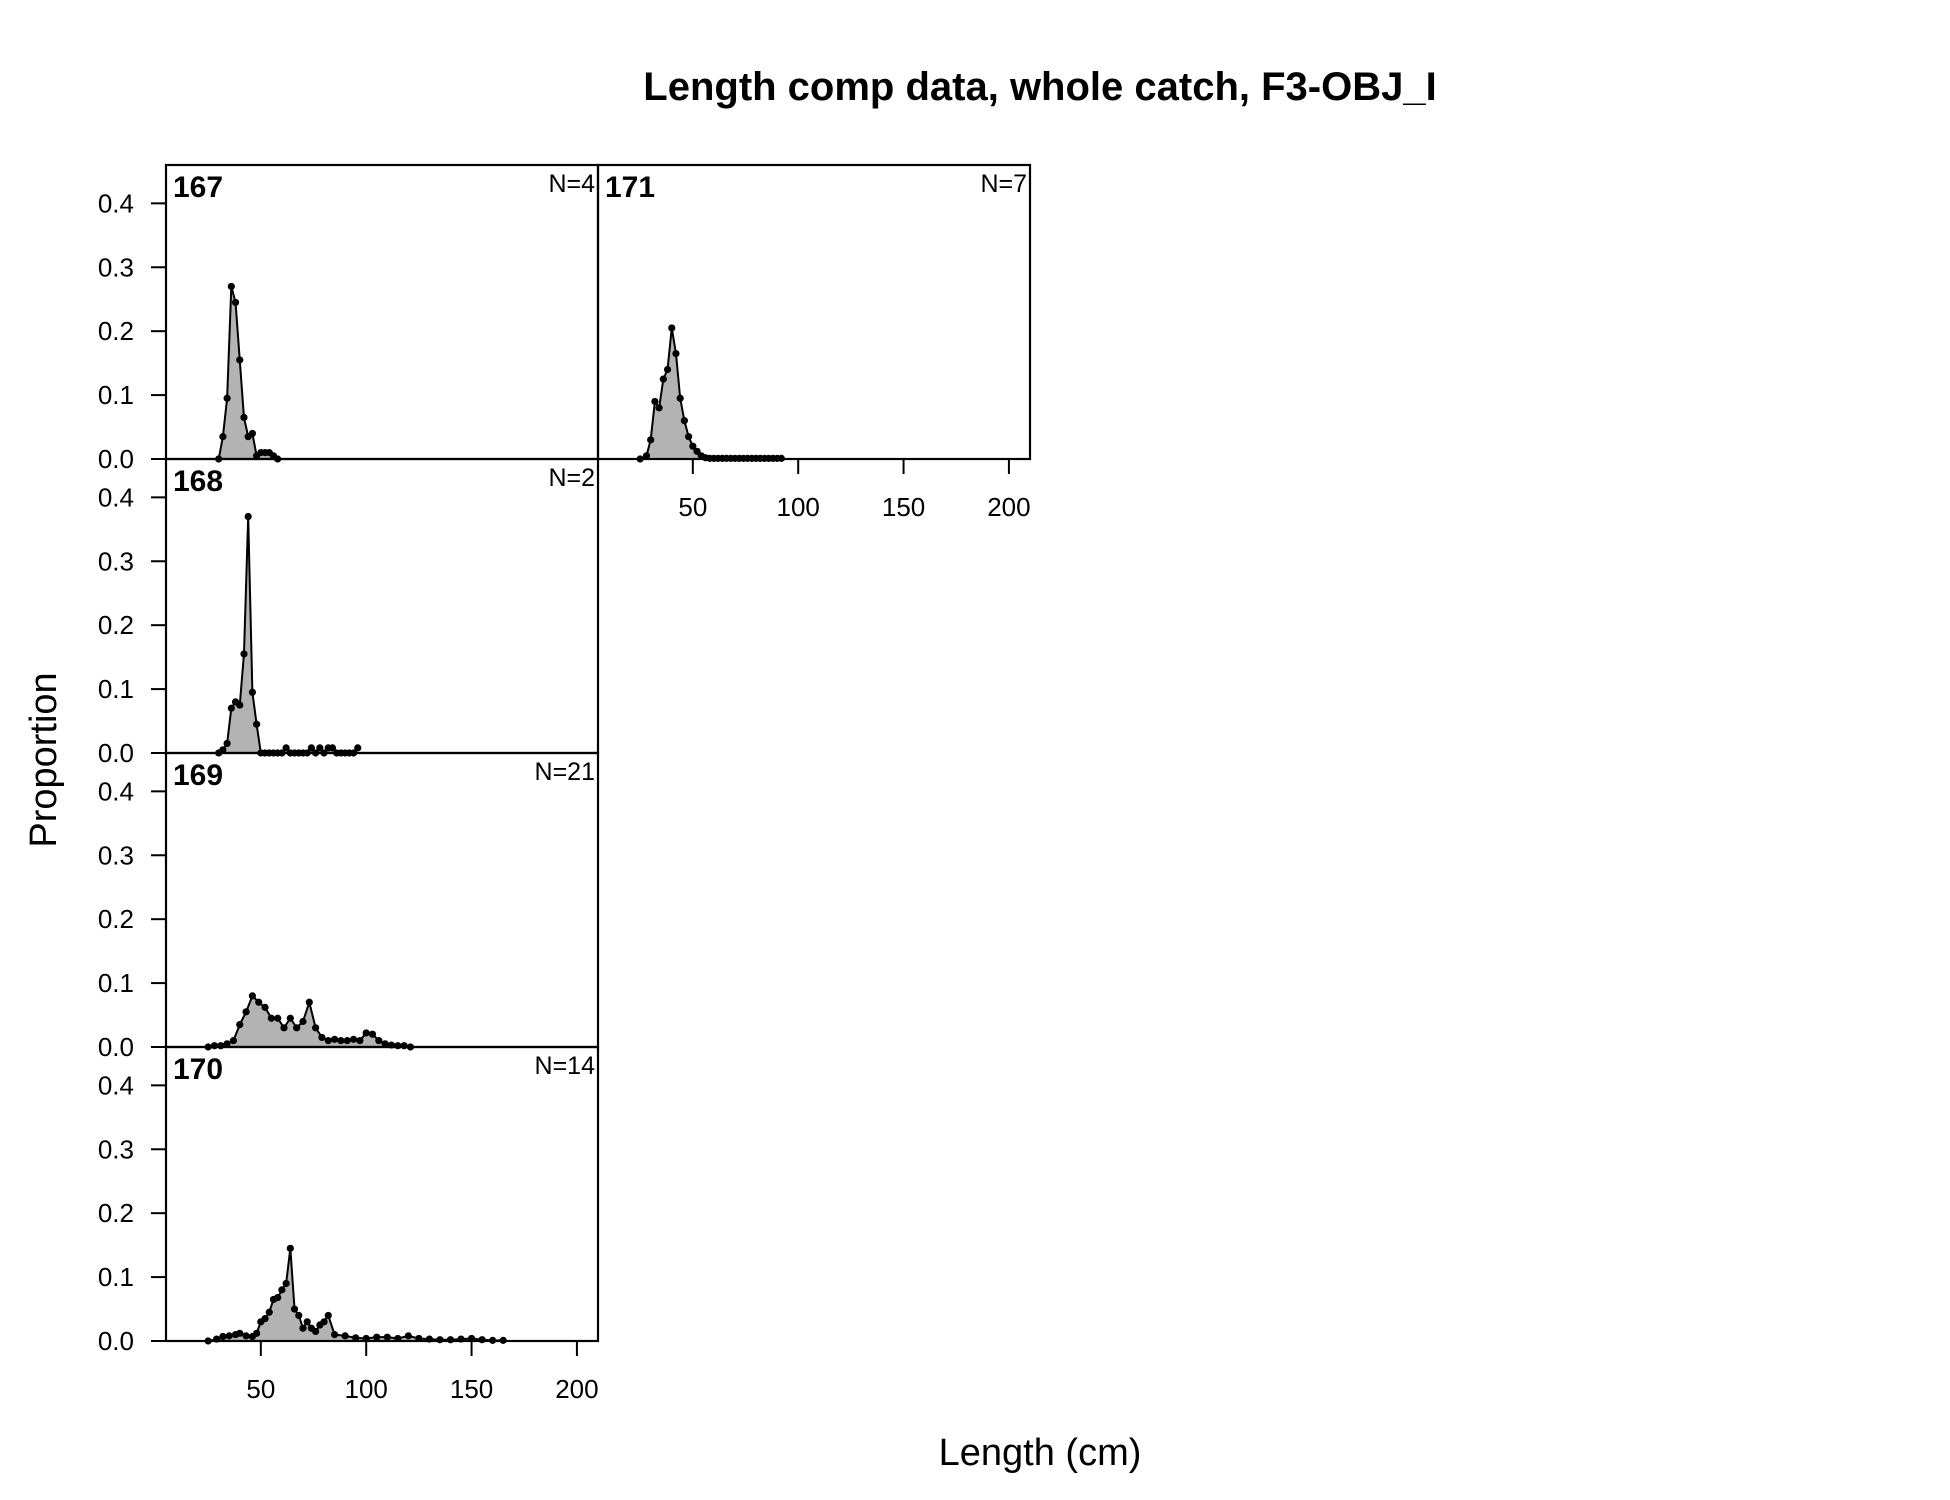 The image size is (1950, 1500). I want to click on panel-n-168: N=2, so click(571, 478).